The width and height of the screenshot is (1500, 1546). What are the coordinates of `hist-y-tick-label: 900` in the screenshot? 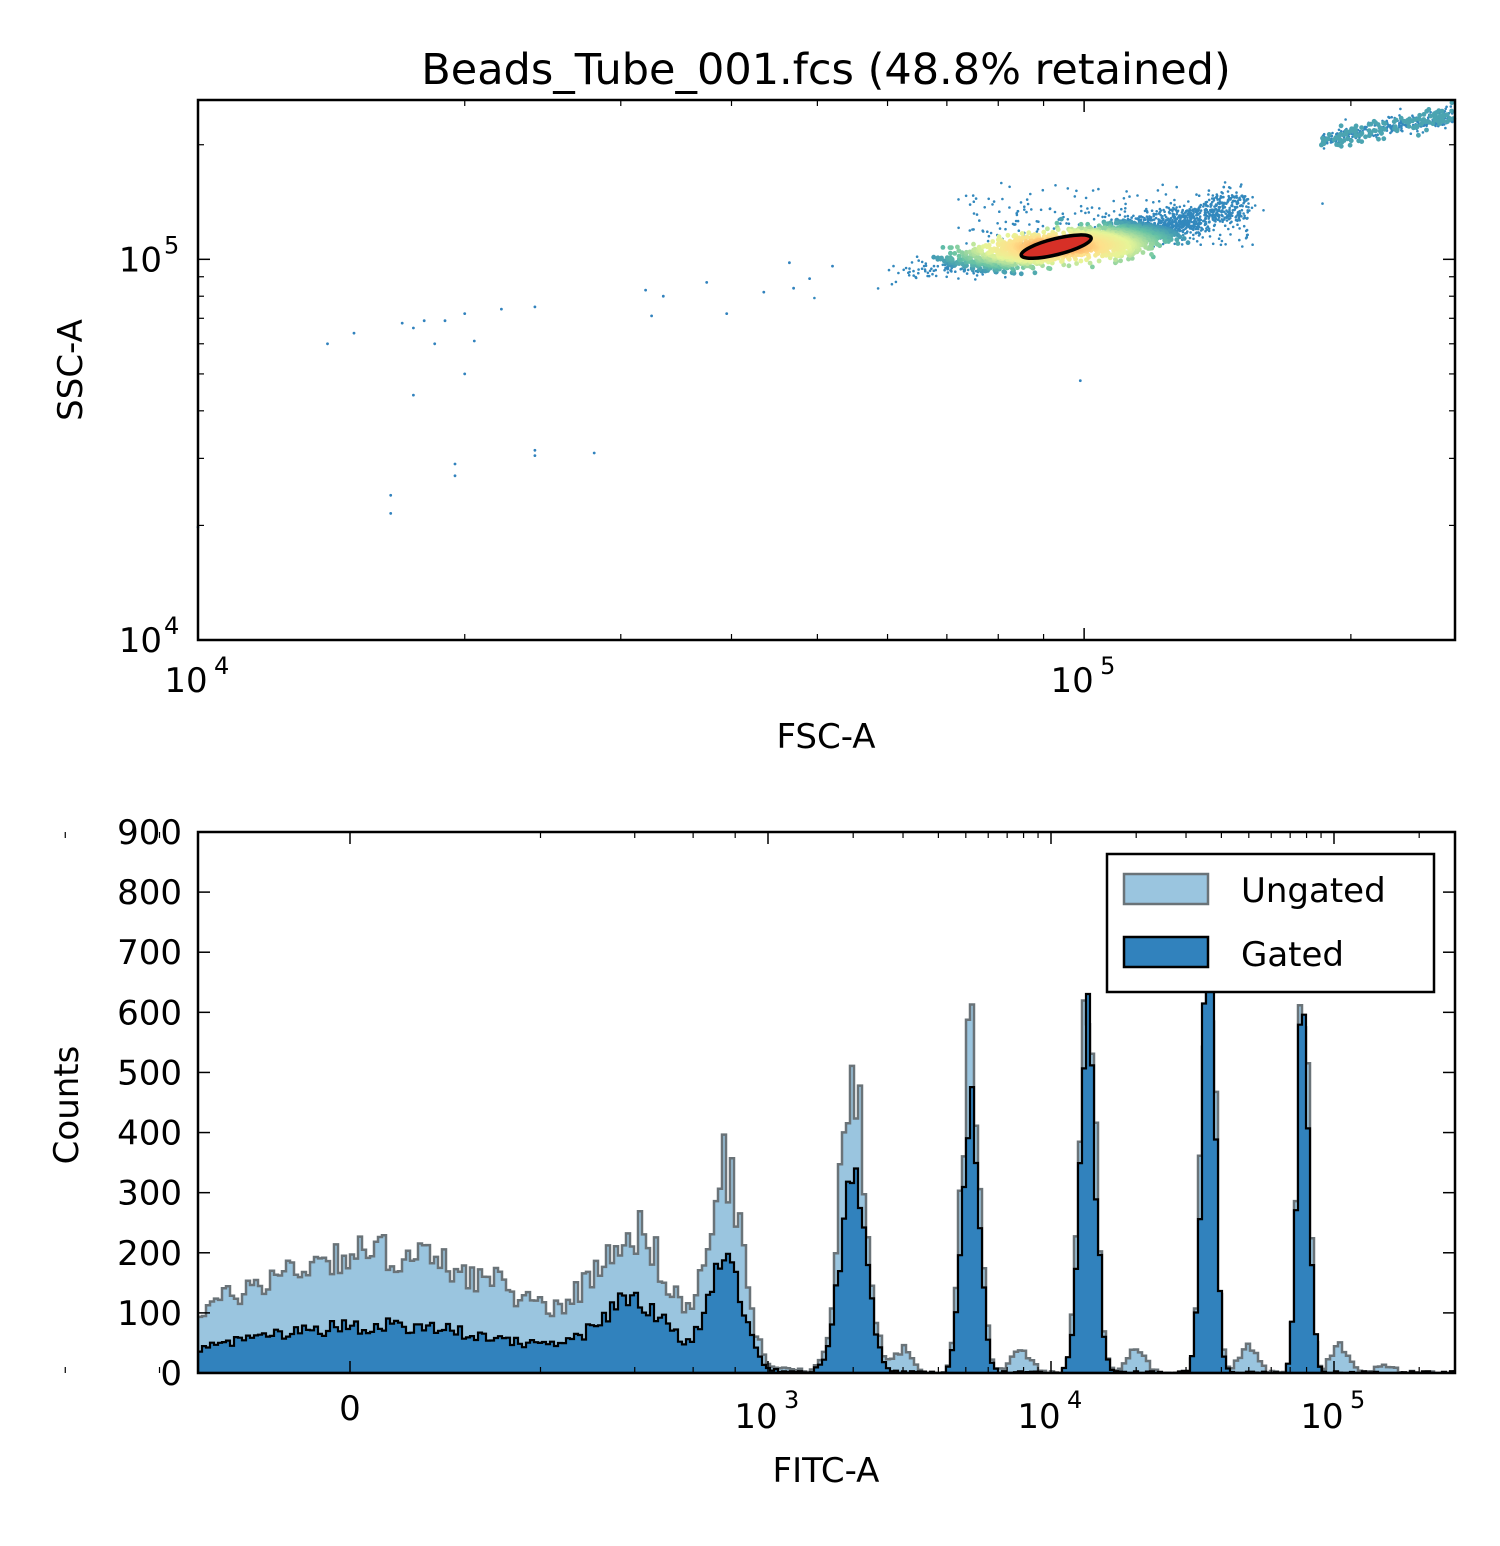 It's located at (149, 833).